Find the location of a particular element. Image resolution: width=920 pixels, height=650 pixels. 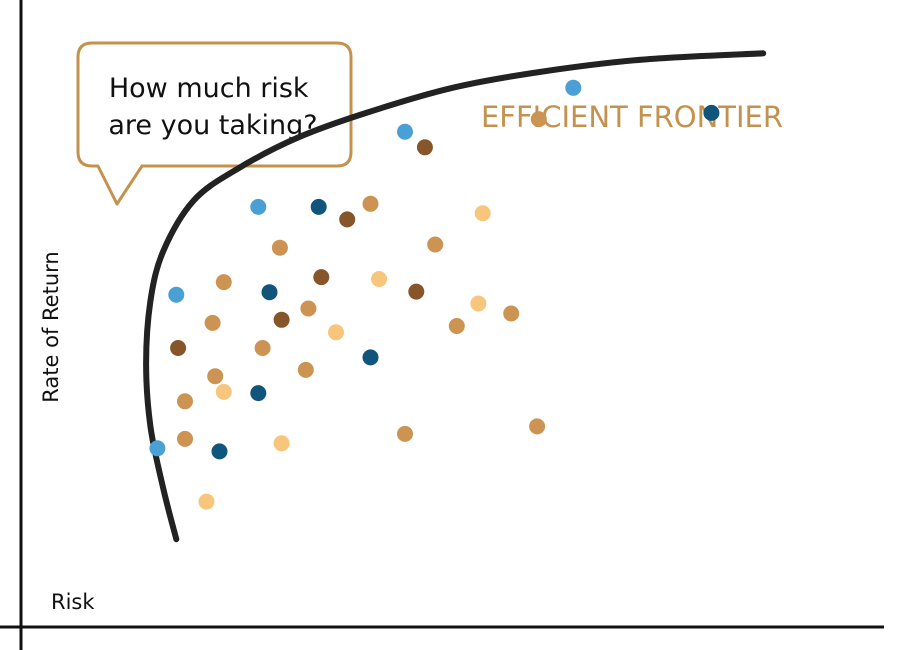

annotation-text: How much risk are you taking? is located at coordinates (212, 107).